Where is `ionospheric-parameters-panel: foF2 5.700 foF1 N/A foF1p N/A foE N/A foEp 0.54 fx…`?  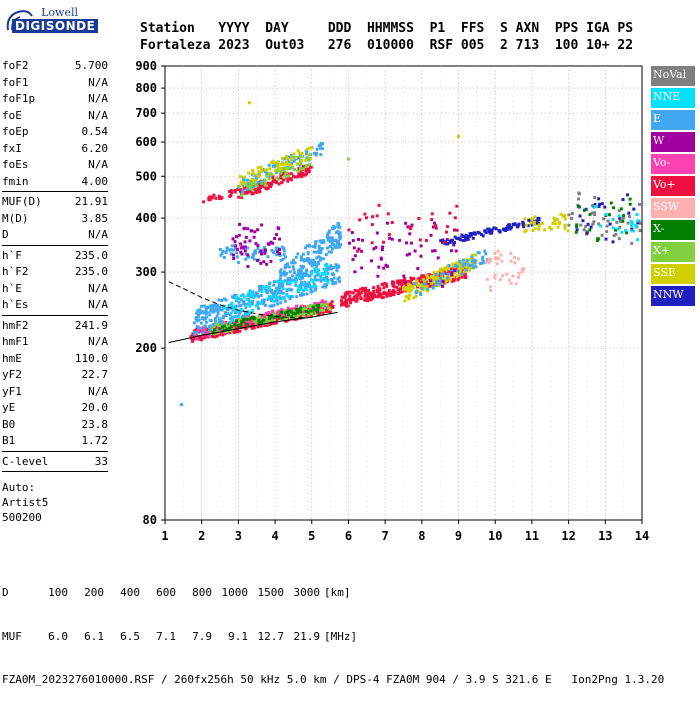 ionospheric-parameters-panel: foF2 5.700 foF1 N/A foF1p N/A foE N/A foEp 0.54 fx… is located at coordinates (55, 291).